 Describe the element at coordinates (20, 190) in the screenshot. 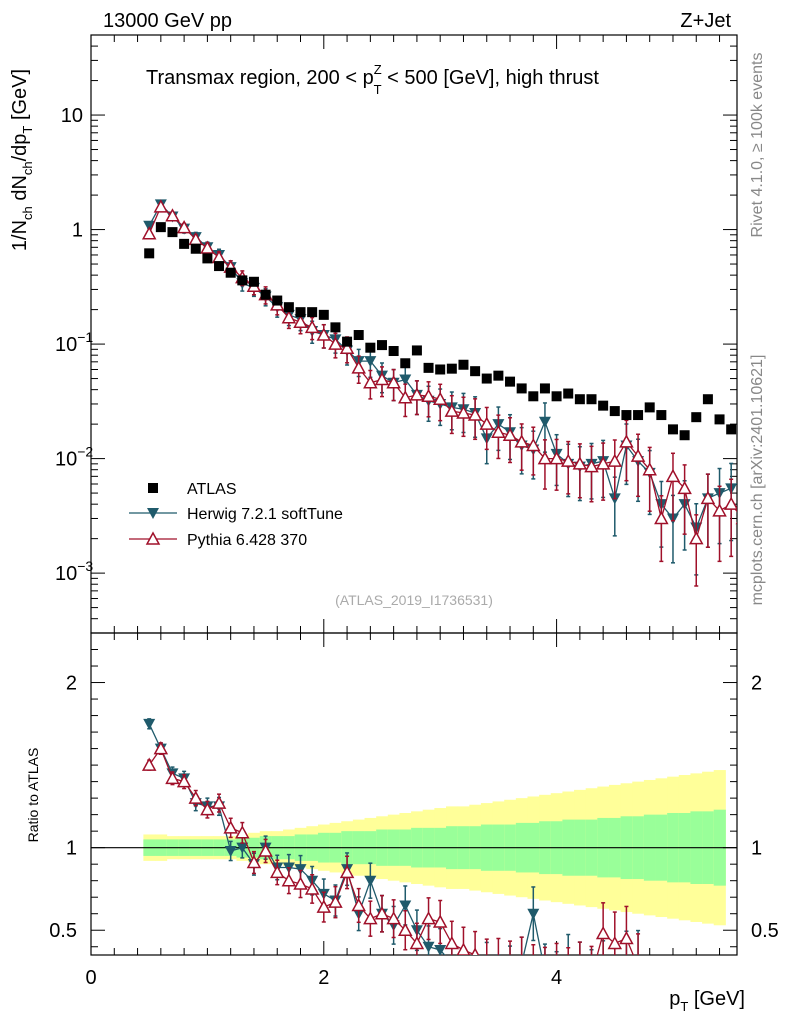

I see `ylabel-part2: dN` at that location.